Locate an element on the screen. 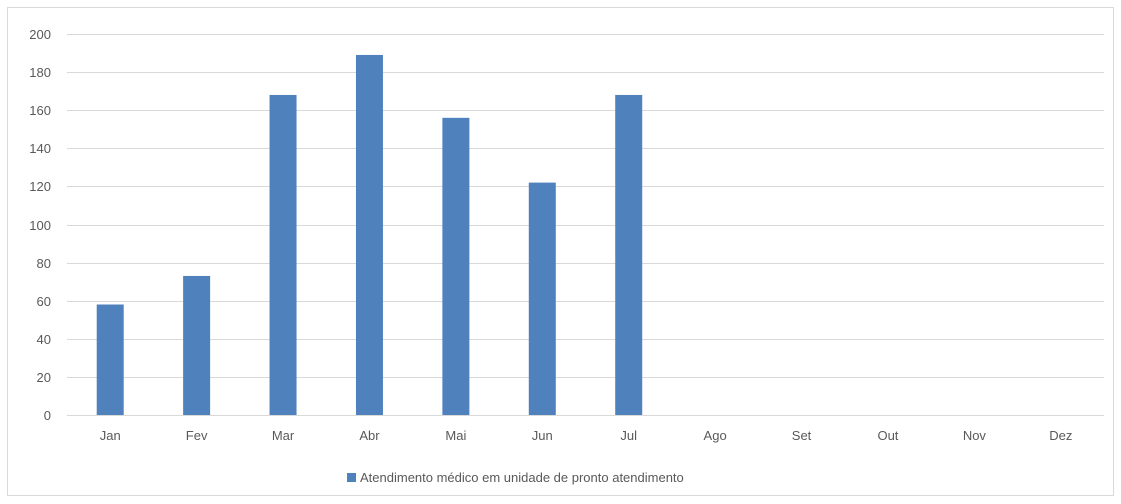 Image resolution: width=1121 pixels, height=504 pixels. y-tick-label: 120 is located at coordinates (40, 186).